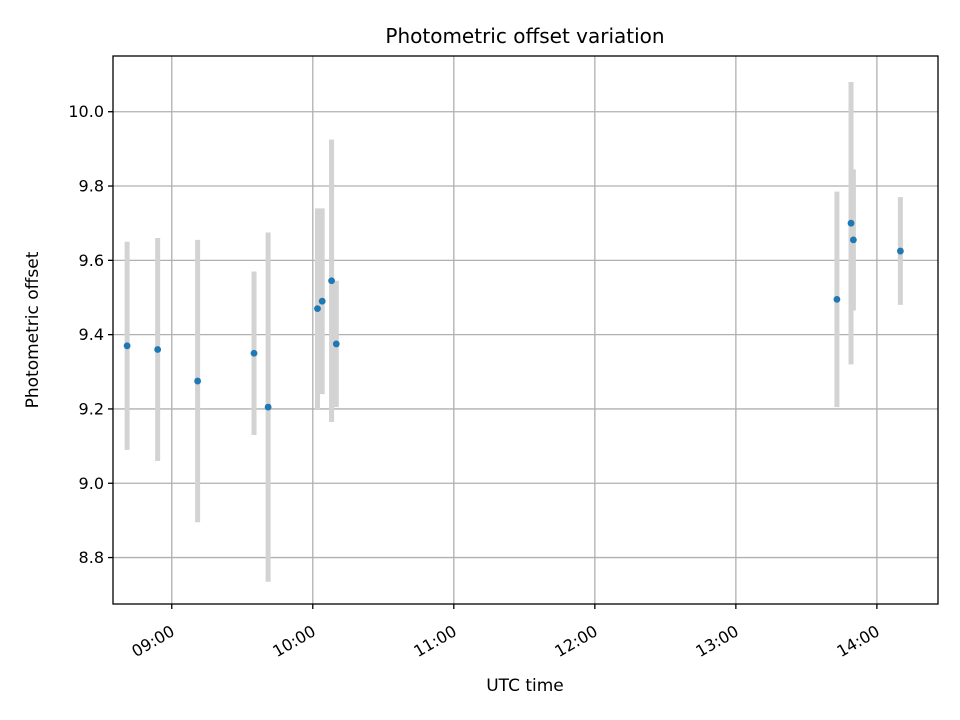  Describe the element at coordinates (716, 641) in the screenshot. I see `x-tick-label: 13:00` at that location.